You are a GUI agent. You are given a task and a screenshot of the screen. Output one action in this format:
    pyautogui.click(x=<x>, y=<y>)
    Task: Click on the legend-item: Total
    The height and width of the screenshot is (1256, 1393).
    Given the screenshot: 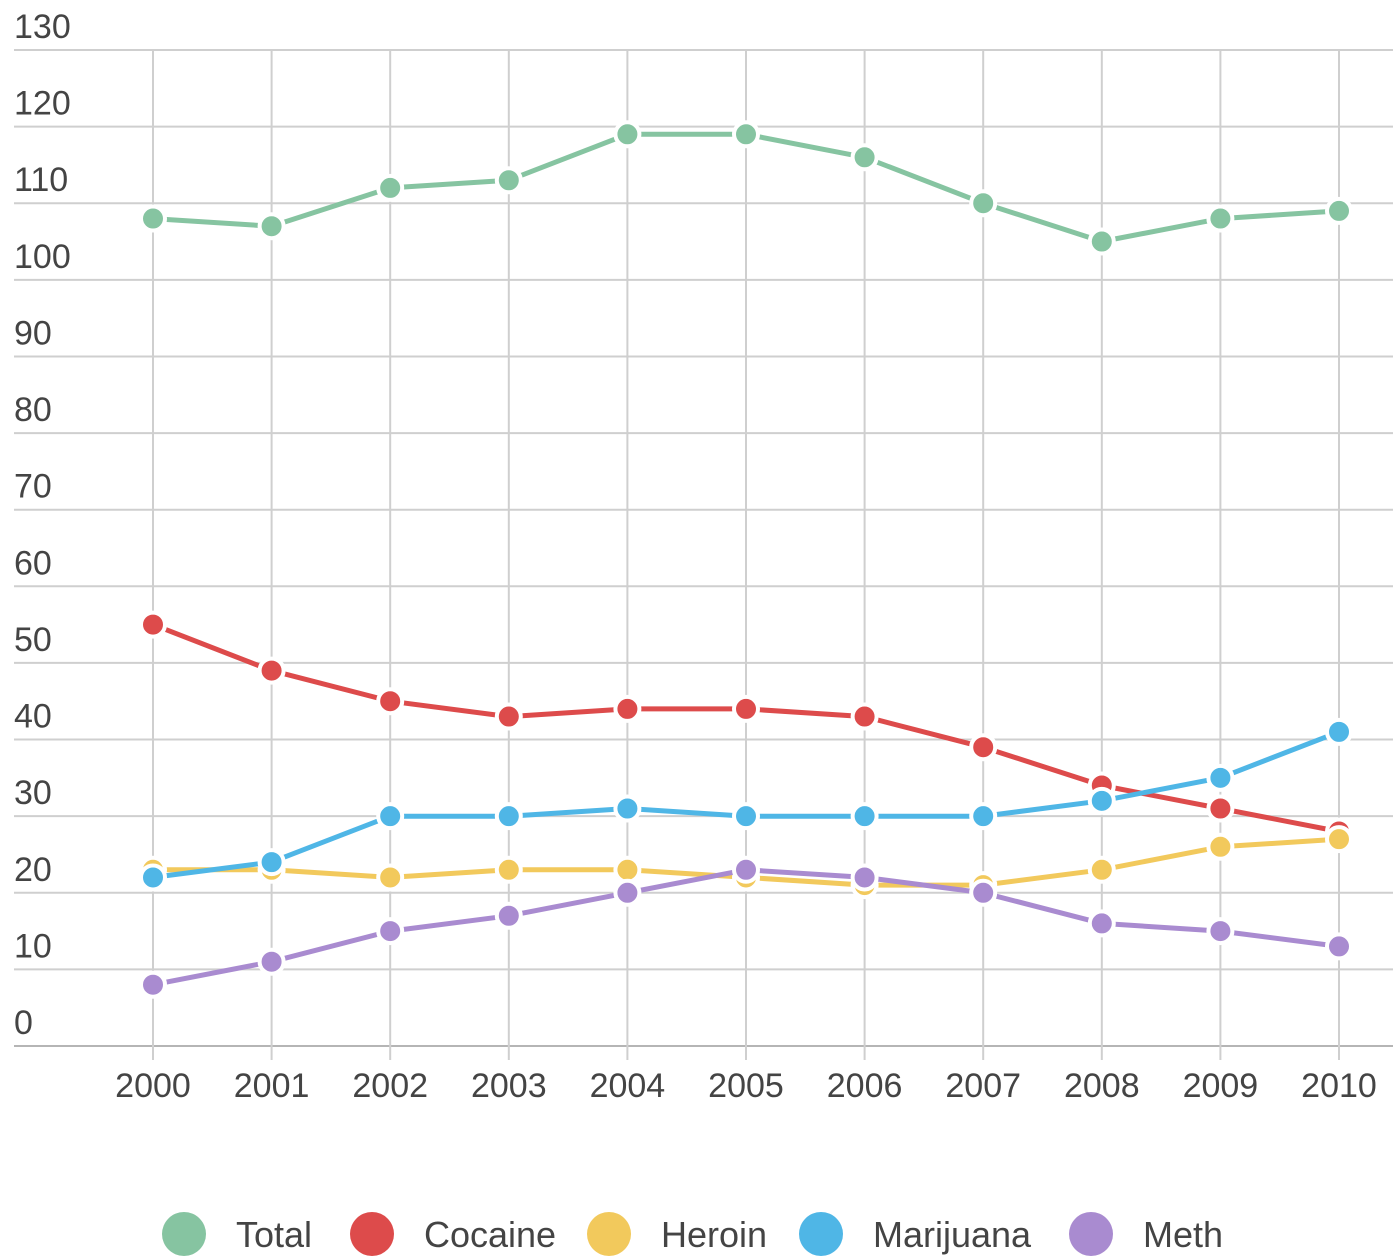 What is the action you would take?
    pyautogui.click(x=237, y=1234)
    